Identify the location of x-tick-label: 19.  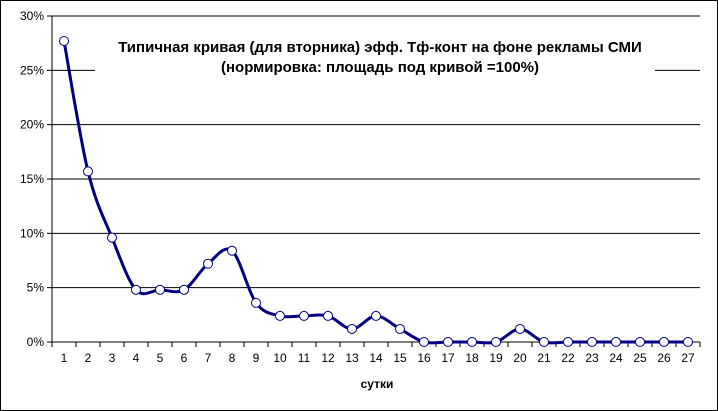
(496, 358).